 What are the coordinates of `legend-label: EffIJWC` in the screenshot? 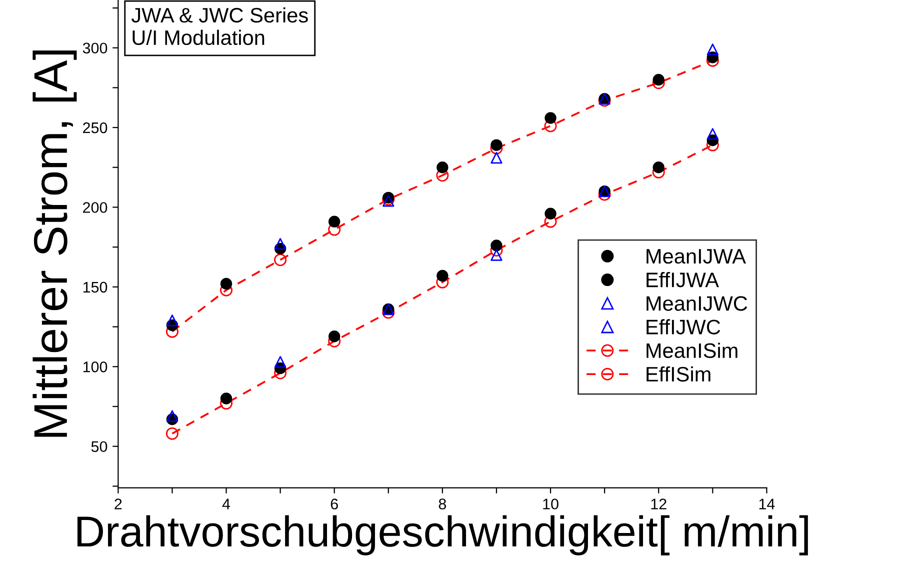 It's located at (683, 326).